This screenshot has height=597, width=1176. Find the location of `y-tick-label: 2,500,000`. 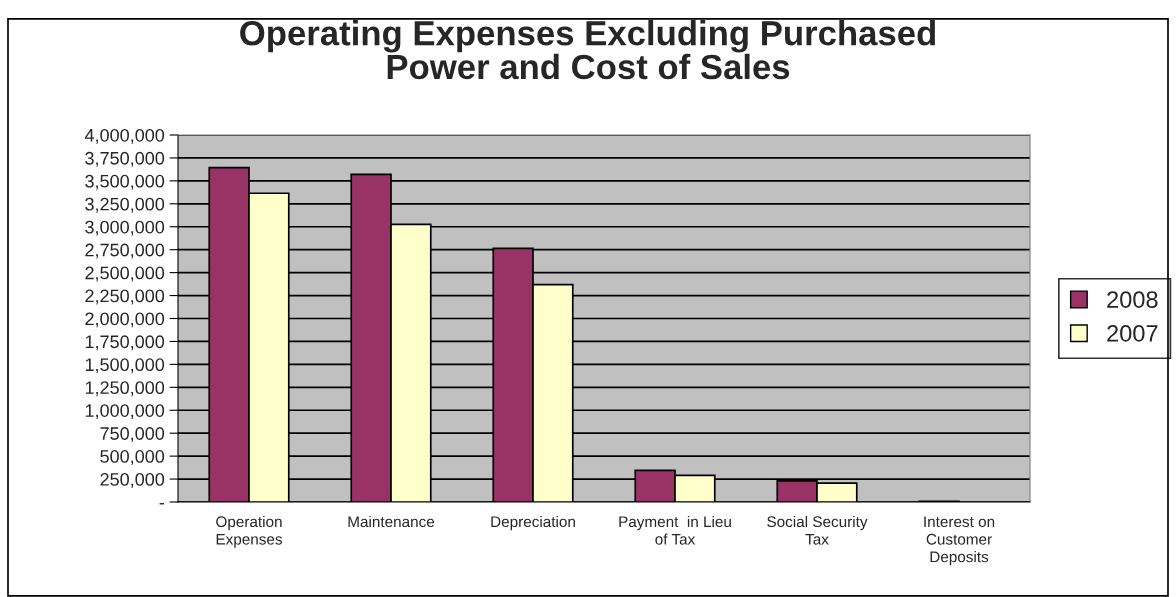

y-tick-label: 2,500,000 is located at coordinates (125, 274).